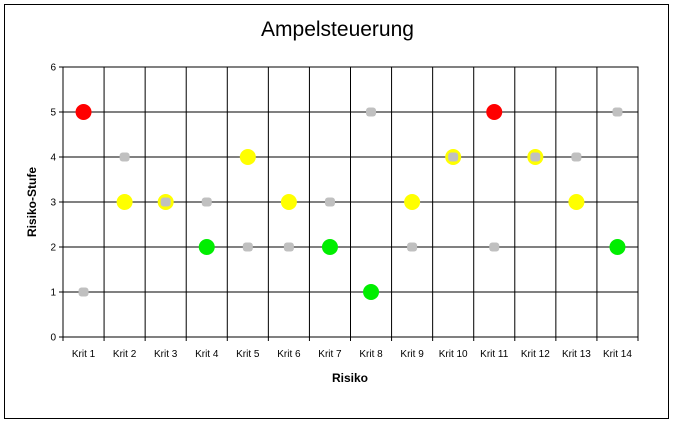  Describe the element at coordinates (535, 354) in the screenshot. I see `x-tick-label: Krit 12` at that location.